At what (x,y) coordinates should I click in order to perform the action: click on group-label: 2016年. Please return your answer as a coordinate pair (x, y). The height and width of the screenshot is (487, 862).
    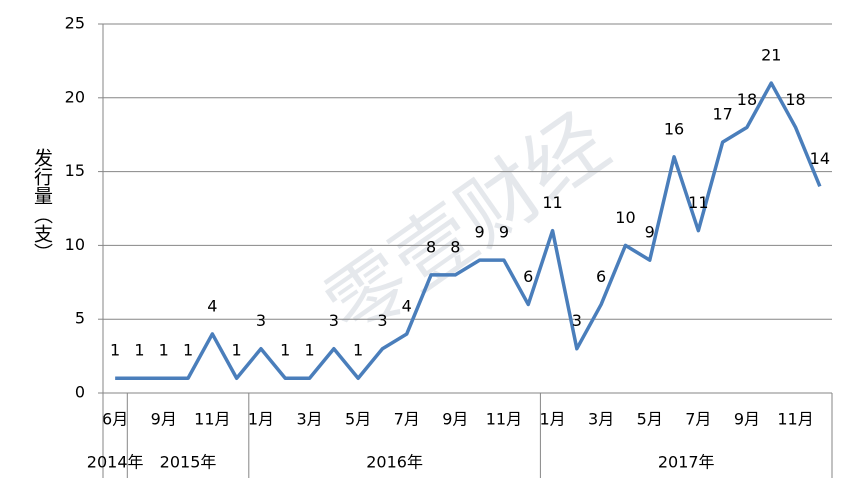
    Looking at the image, I should click on (394, 462).